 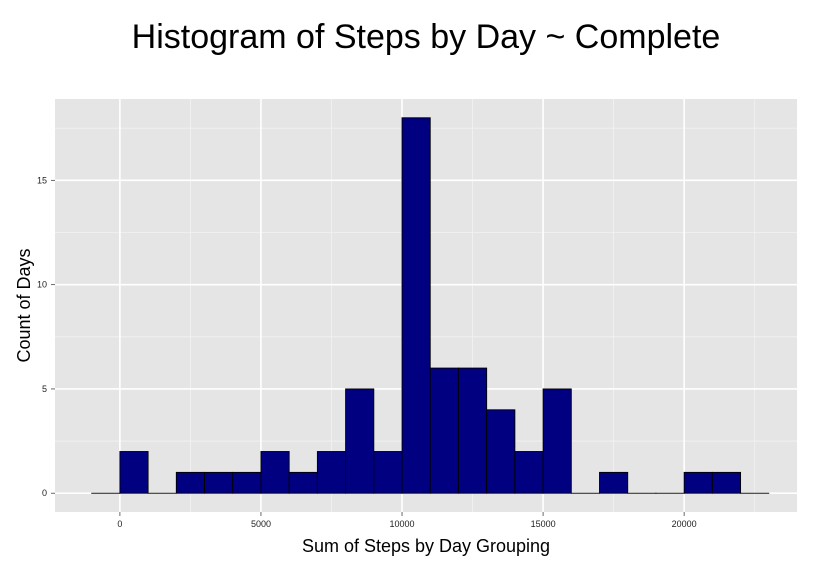 I want to click on y-axis-title: Count of Days, so click(x=24, y=305).